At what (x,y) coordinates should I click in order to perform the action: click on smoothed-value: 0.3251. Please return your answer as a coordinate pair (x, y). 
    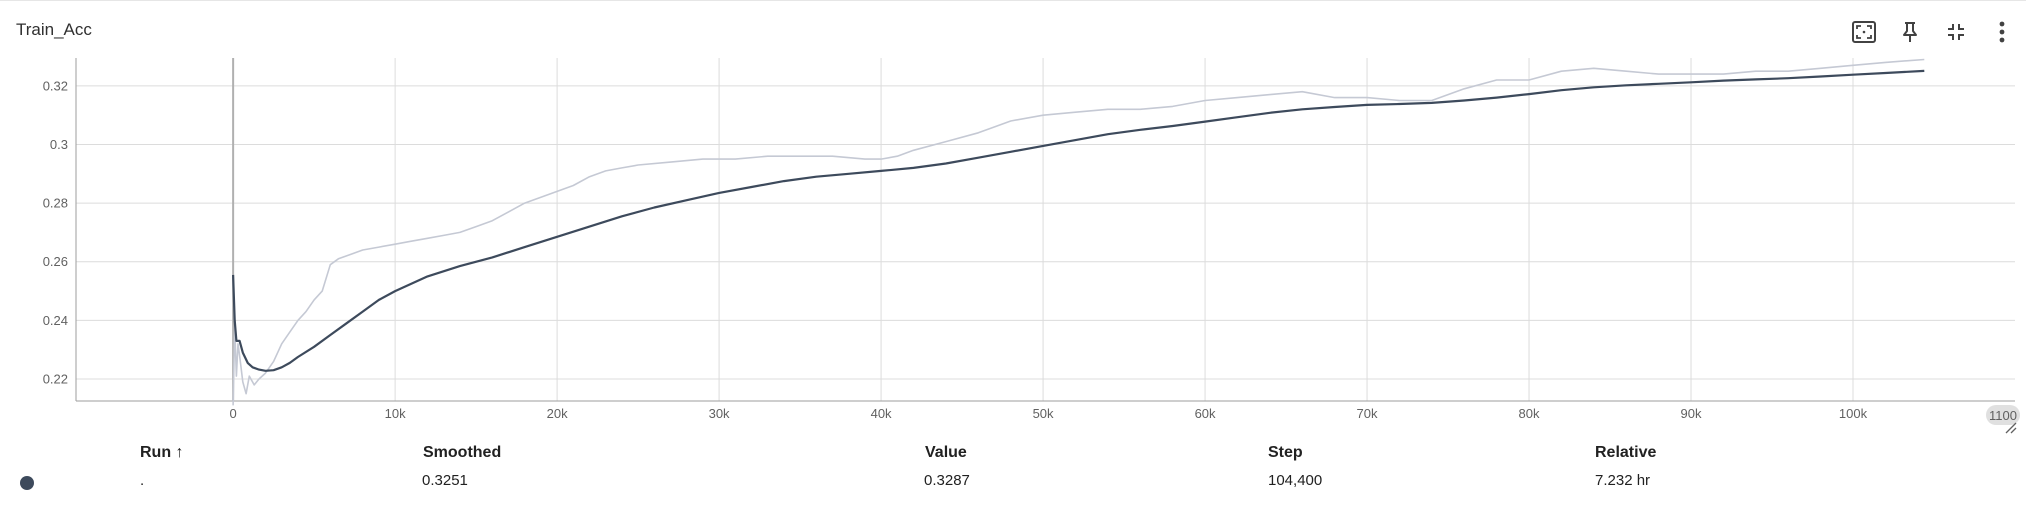
    Looking at the image, I should click on (445, 480).